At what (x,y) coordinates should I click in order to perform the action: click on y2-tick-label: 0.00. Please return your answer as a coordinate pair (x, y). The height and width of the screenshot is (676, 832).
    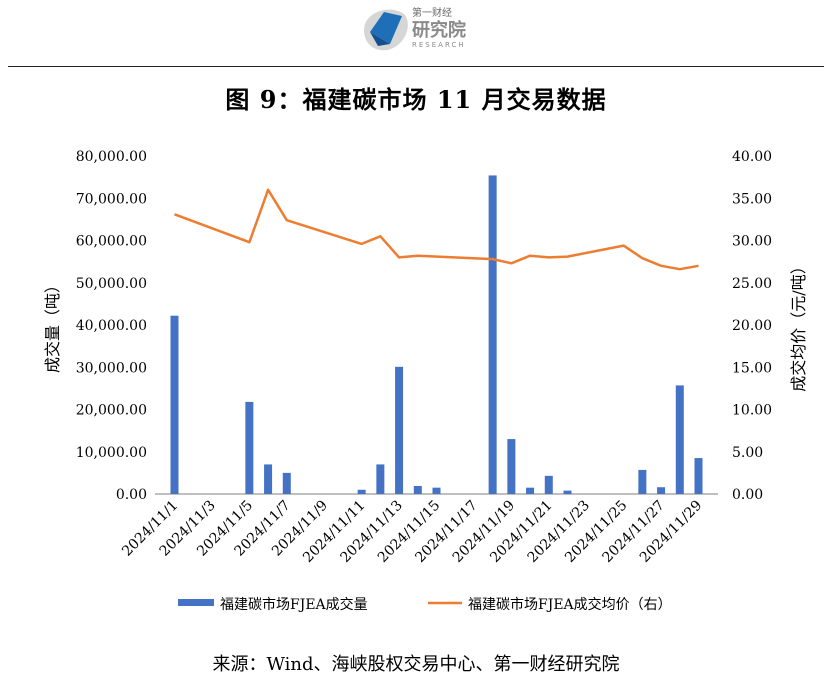
    Looking at the image, I should click on (747, 495).